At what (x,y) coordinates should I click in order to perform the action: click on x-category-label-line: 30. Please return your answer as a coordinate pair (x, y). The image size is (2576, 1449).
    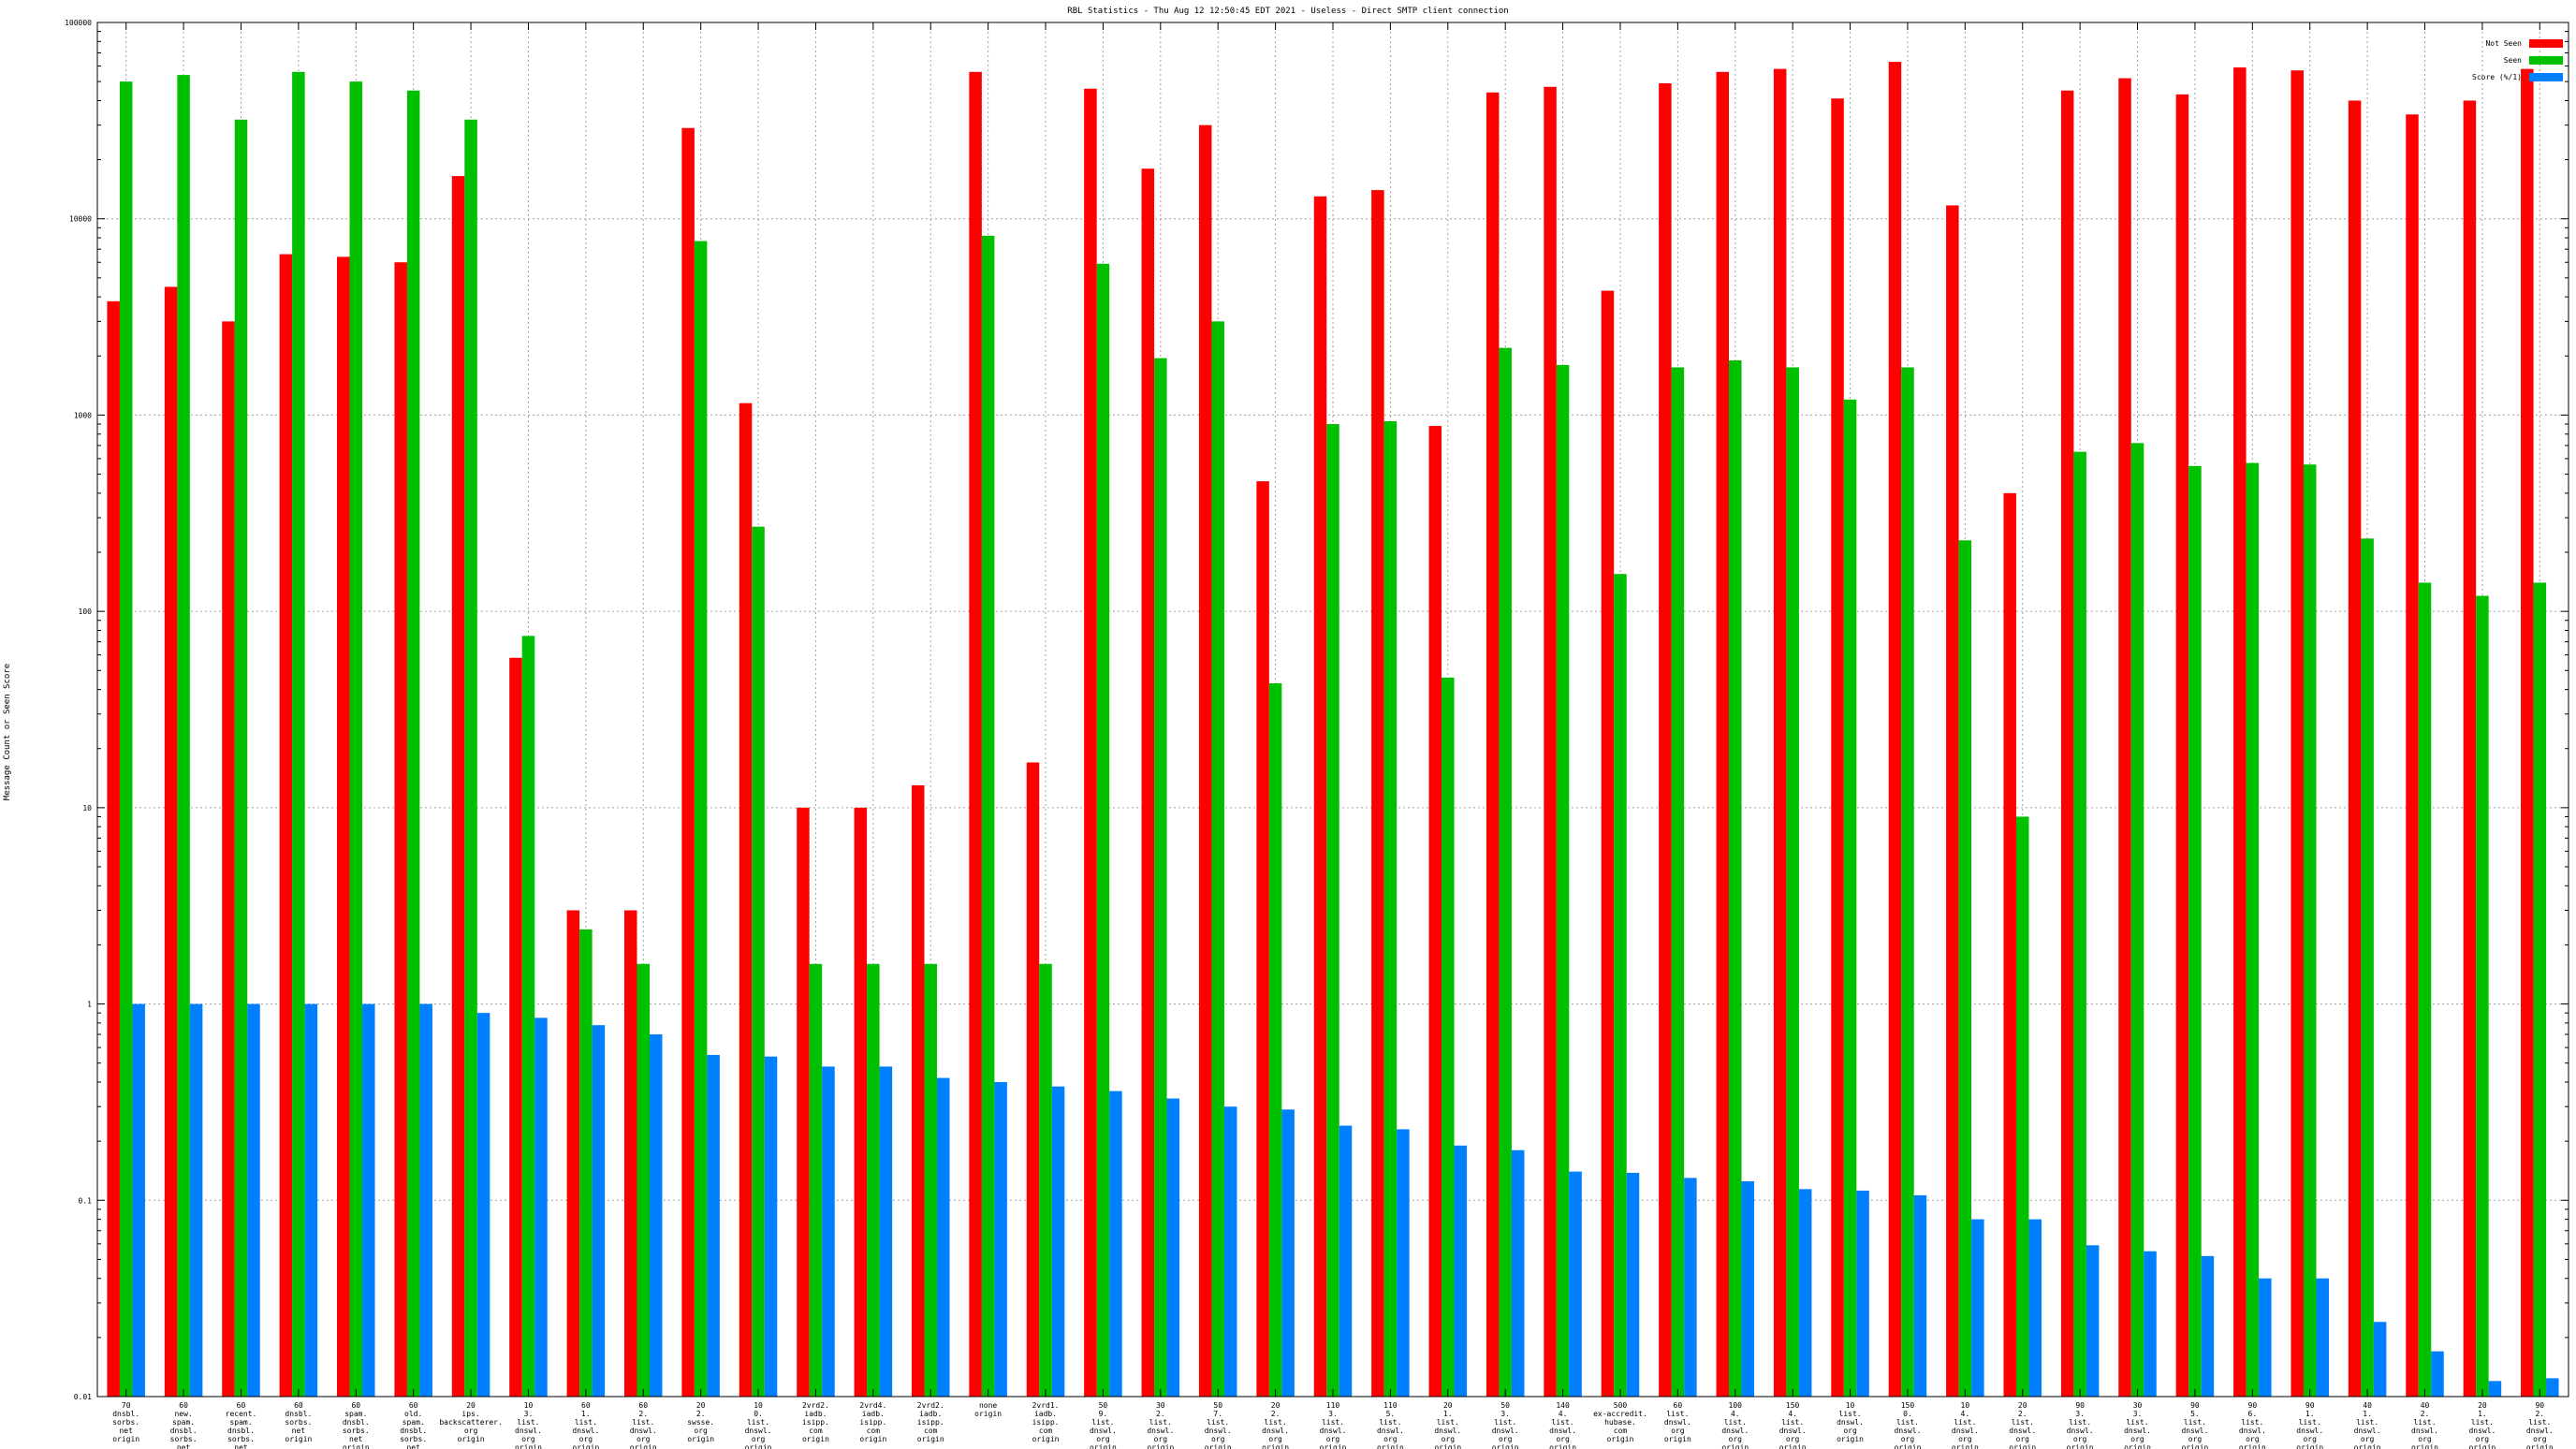
    Looking at the image, I should click on (1160, 1405).